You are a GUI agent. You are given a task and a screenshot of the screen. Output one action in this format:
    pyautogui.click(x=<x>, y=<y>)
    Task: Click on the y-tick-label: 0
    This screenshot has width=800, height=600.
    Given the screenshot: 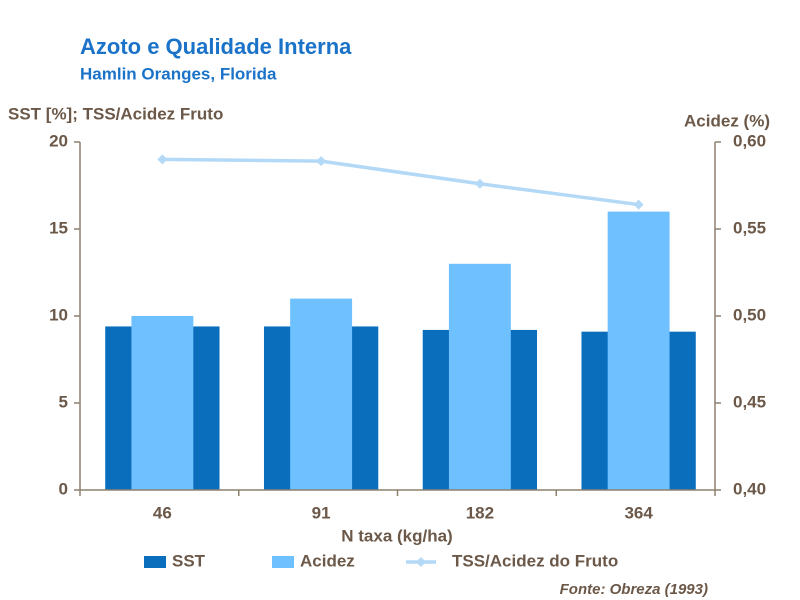 What is the action you would take?
    pyautogui.click(x=63, y=488)
    